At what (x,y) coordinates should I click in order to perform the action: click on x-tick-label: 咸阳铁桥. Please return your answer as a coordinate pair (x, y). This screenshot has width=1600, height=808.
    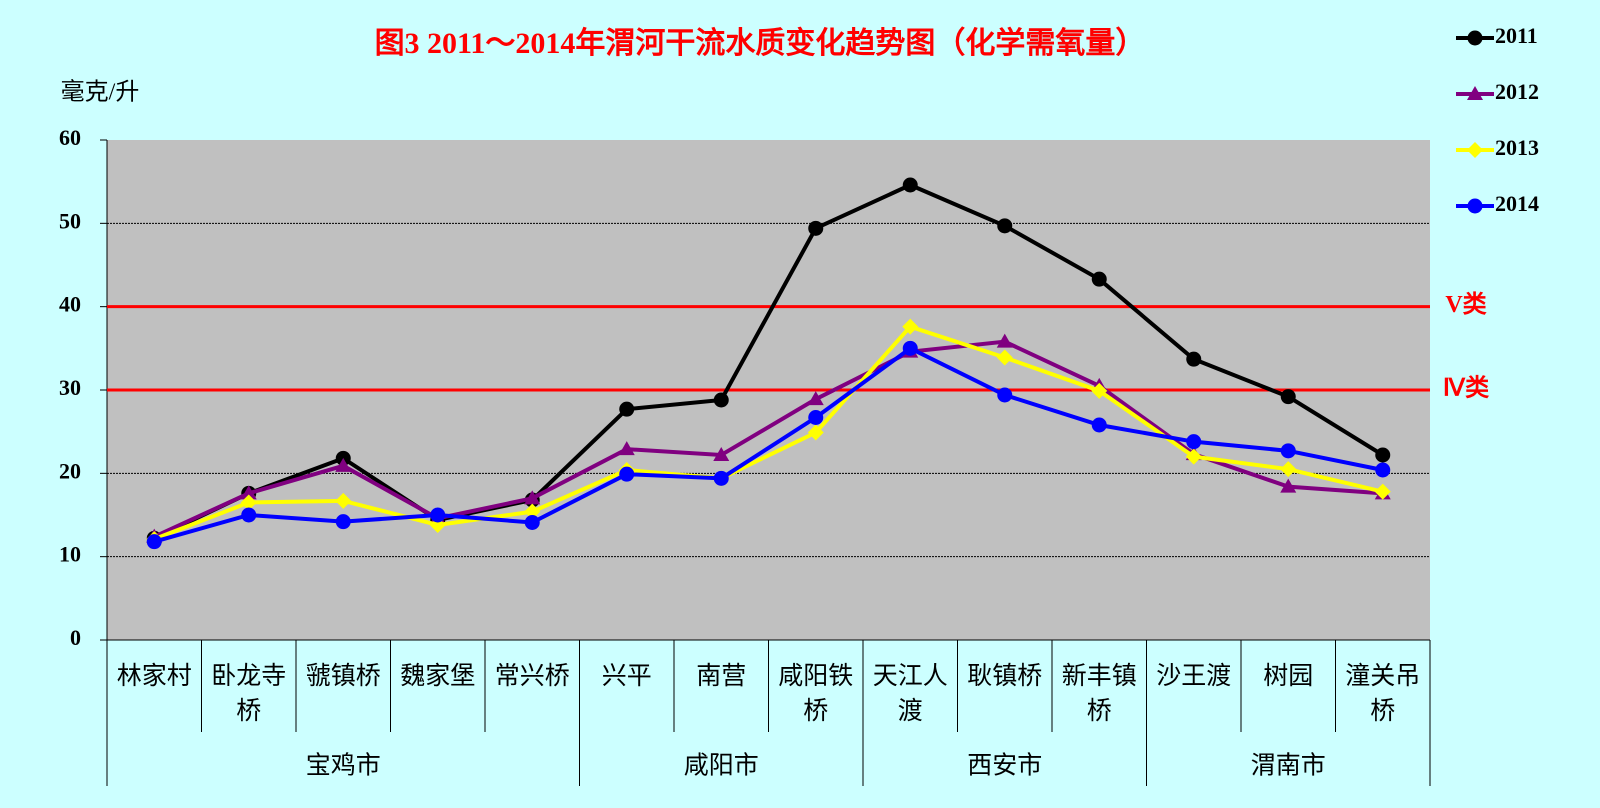
    Looking at the image, I should click on (815, 693).